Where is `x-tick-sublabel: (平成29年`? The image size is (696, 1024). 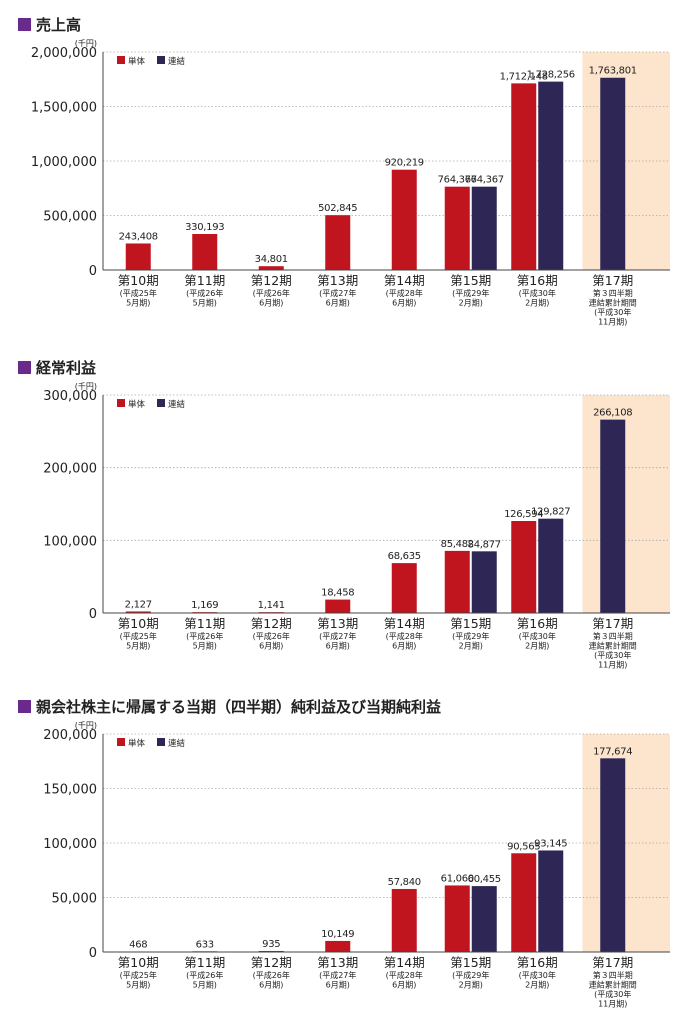 x-tick-sublabel: (平成29年 is located at coordinates (470, 293).